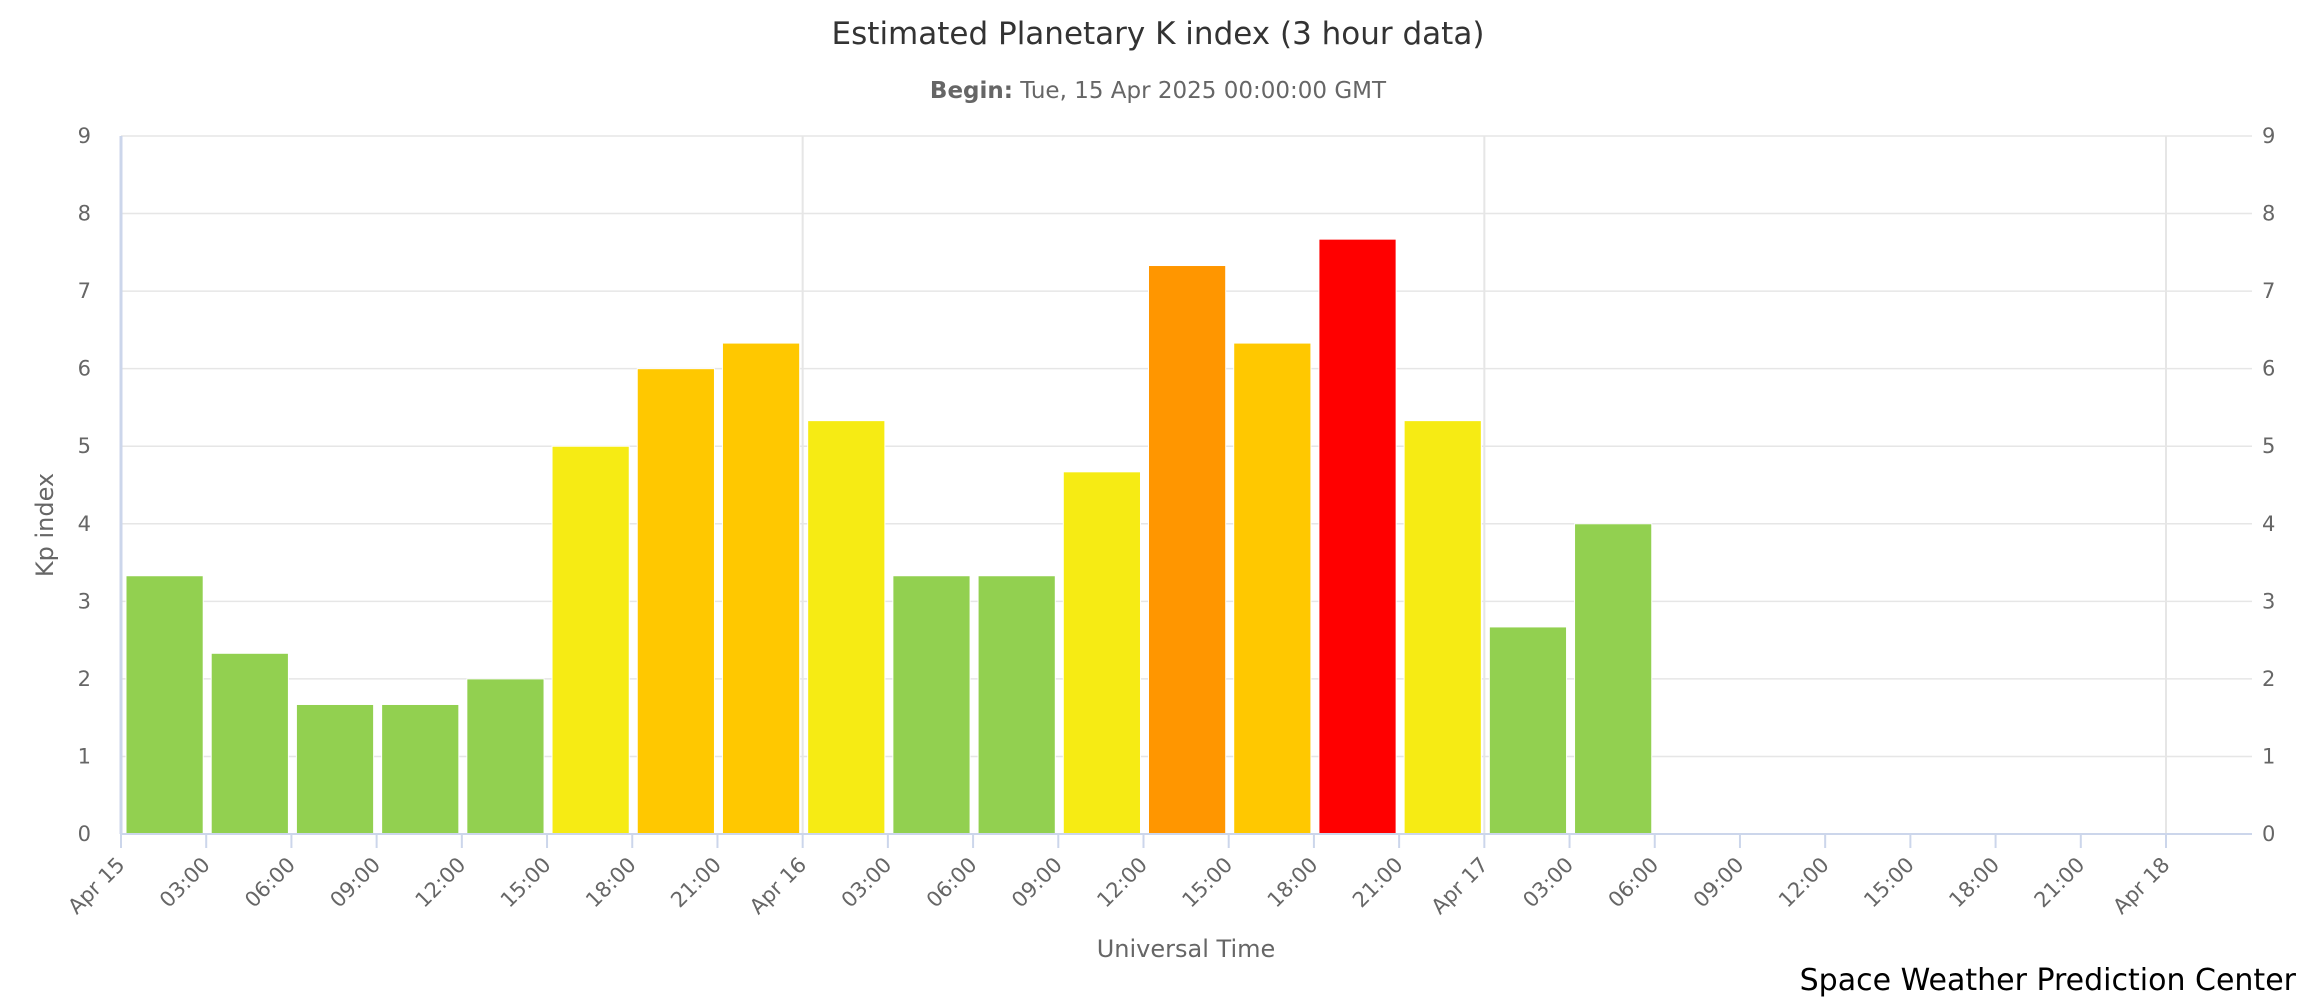 This screenshot has height=1000, width=2316. I want to click on y-tick-label-left: 7, so click(84, 291).